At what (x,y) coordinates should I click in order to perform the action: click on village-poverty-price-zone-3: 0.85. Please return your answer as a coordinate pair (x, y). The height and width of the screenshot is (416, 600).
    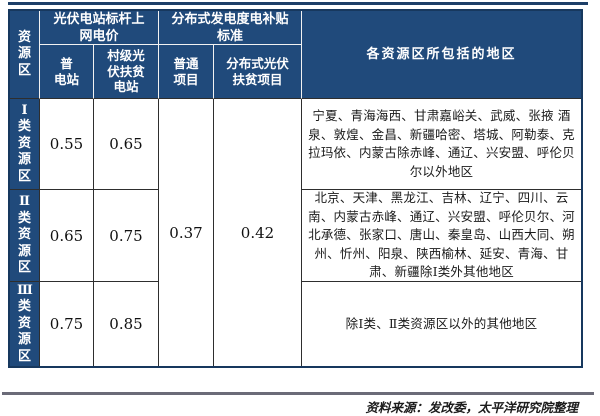
    Looking at the image, I should click on (126, 324).